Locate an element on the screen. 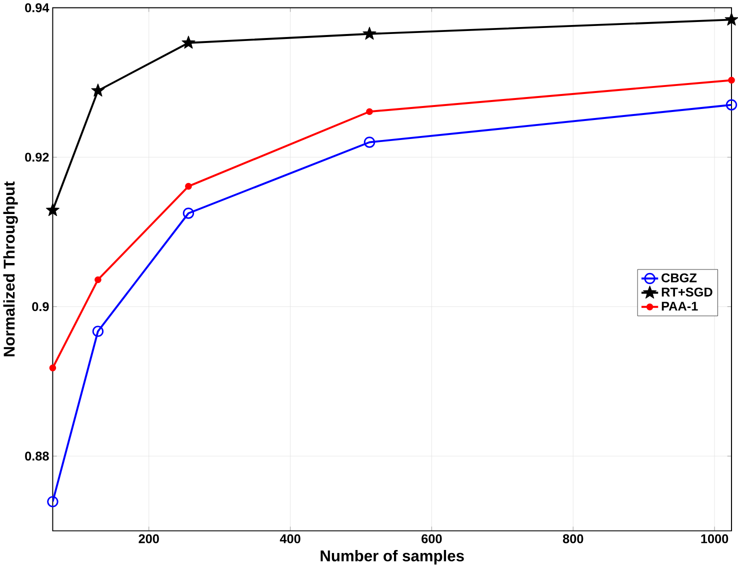  x-tick-label: 1000 is located at coordinates (714, 539).